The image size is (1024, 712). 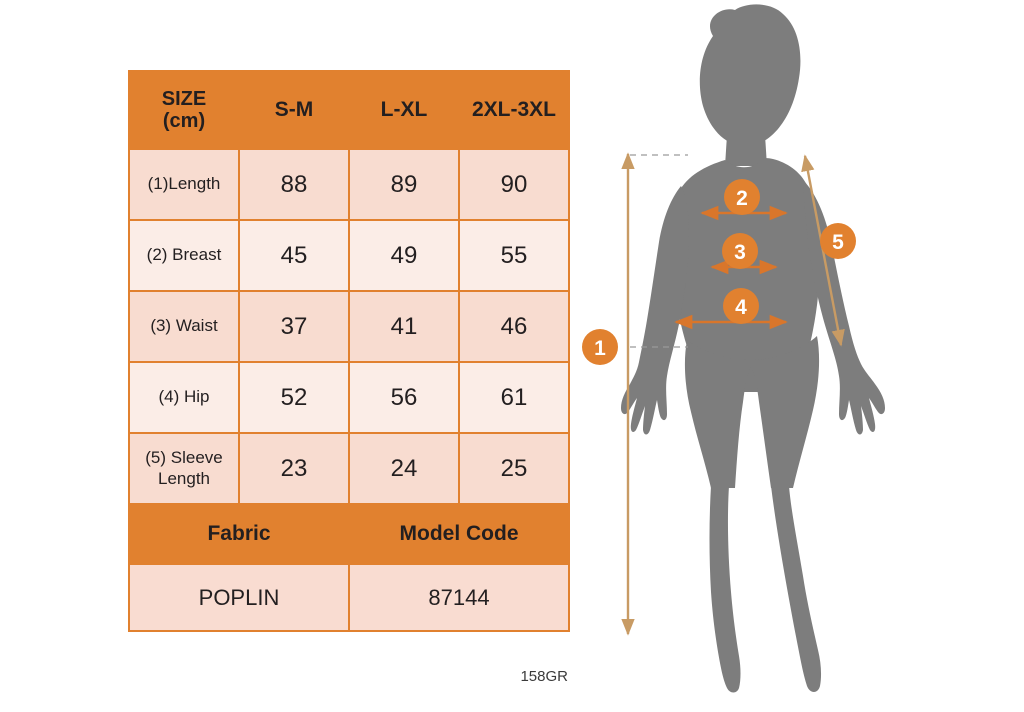 What do you see at coordinates (184, 98) in the screenshot?
I see `header-size-line1: SIZE` at bounding box center [184, 98].